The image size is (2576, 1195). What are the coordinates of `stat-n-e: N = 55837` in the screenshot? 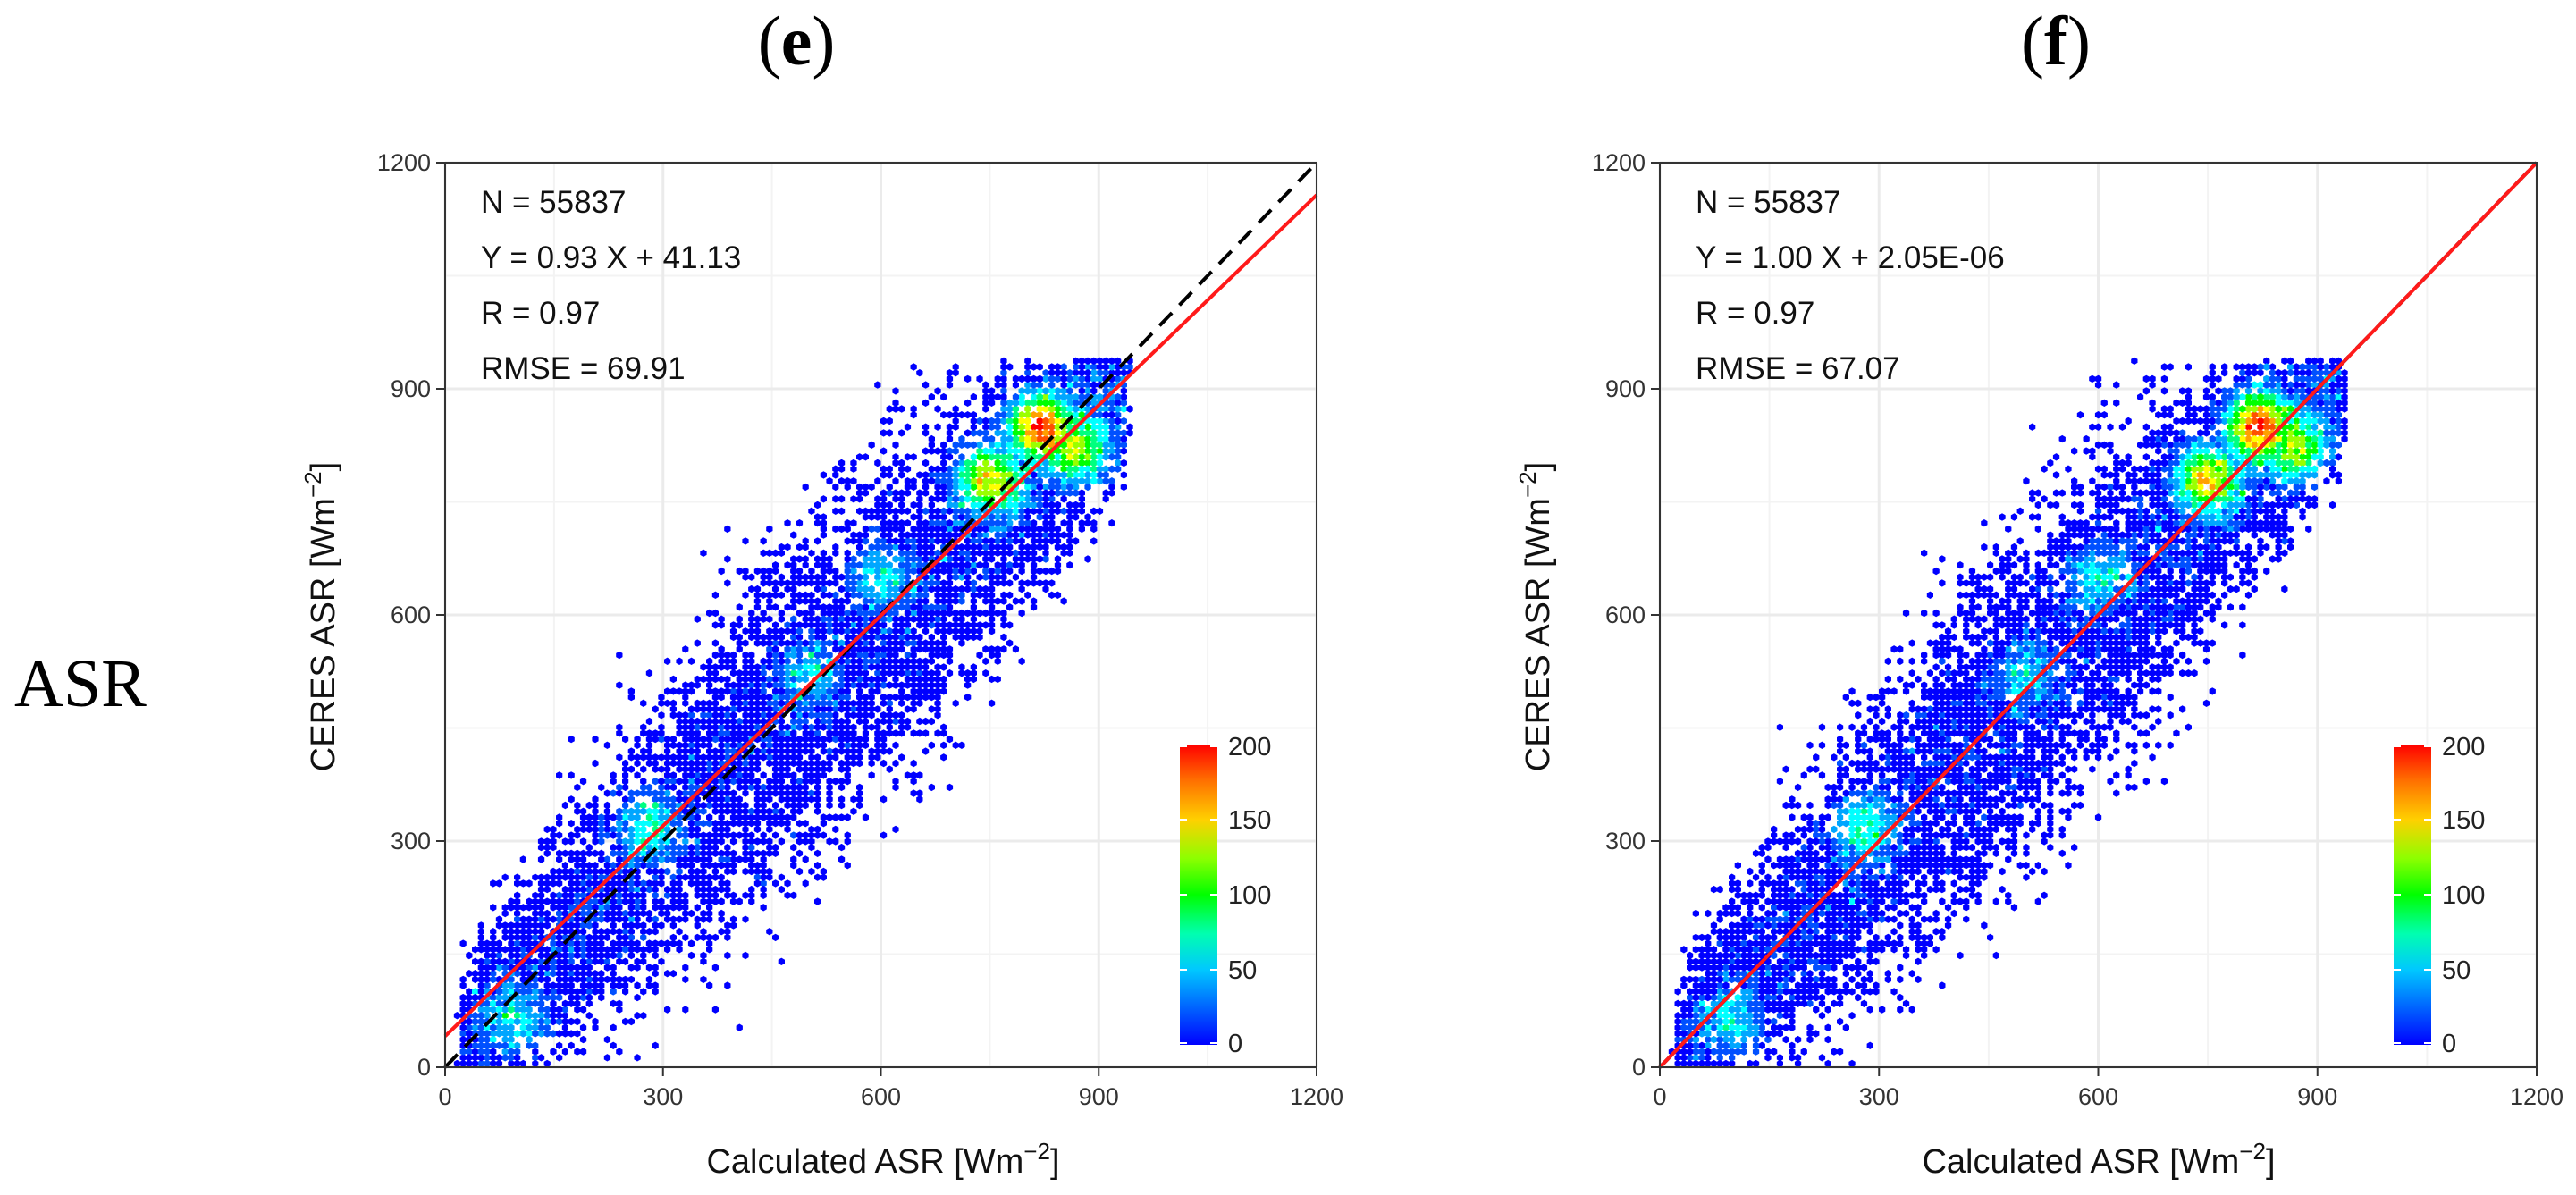 It's located at (554, 203).